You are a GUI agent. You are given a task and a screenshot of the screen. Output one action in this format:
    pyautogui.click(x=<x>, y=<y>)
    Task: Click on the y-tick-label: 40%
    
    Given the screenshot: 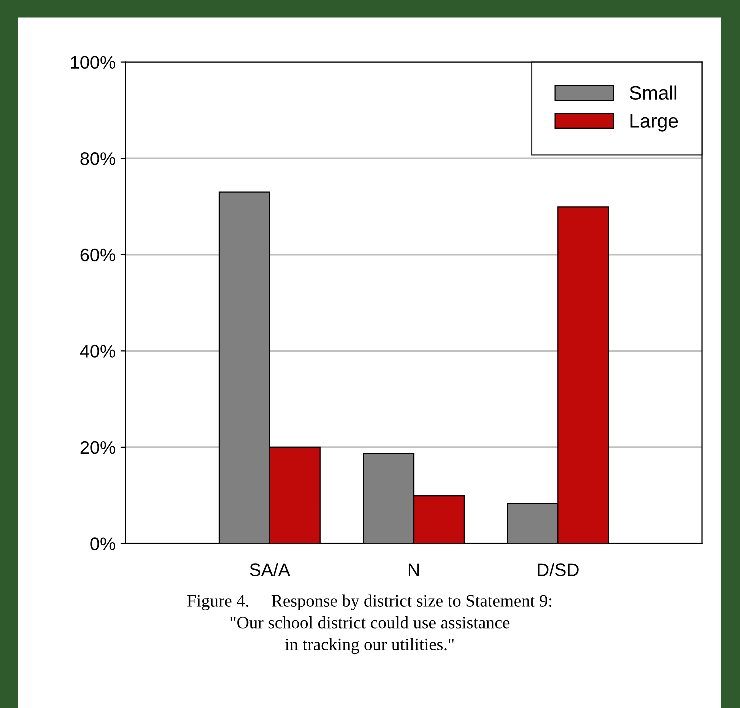 What is the action you would take?
    pyautogui.click(x=98, y=351)
    